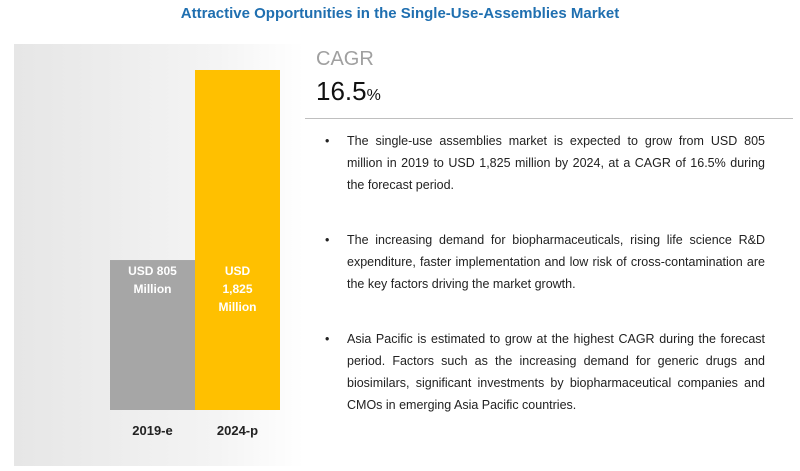 The image size is (800, 471). What do you see at coordinates (345, 59) in the screenshot?
I see `cagr-label: CAGR` at bounding box center [345, 59].